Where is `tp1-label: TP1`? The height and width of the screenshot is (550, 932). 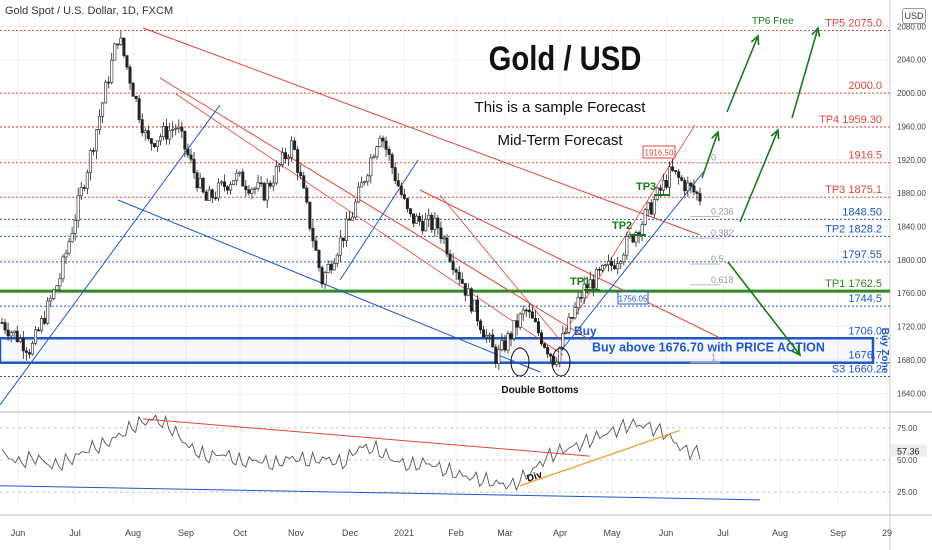 tp1-label: TP1 is located at coordinates (580, 282).